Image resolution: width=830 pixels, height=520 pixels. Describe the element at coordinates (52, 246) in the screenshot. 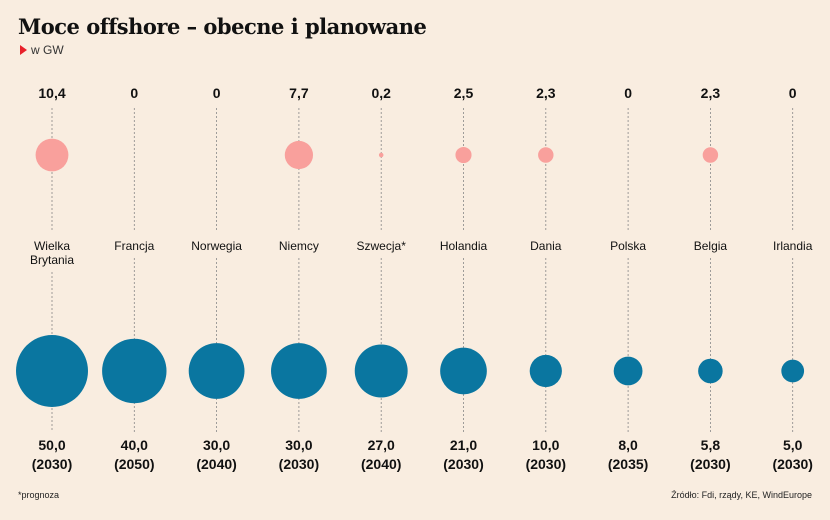

I see `country-label: Wielka` at that location.